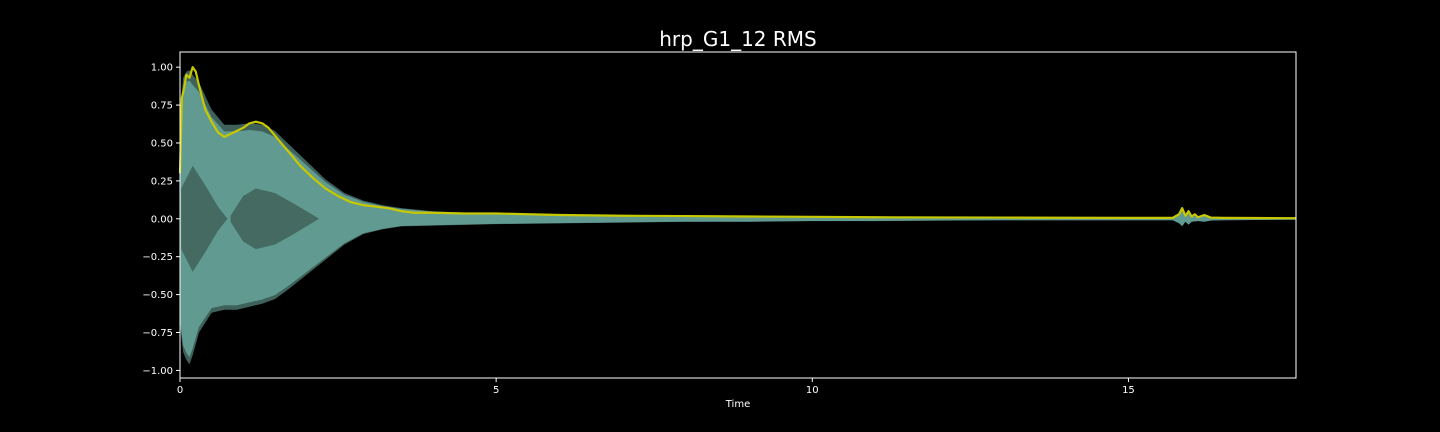  What do you see at coordinates (157, 295) in the screenshot?
I see `y-tick-label: −0.50` at bounding box center [157, 295].